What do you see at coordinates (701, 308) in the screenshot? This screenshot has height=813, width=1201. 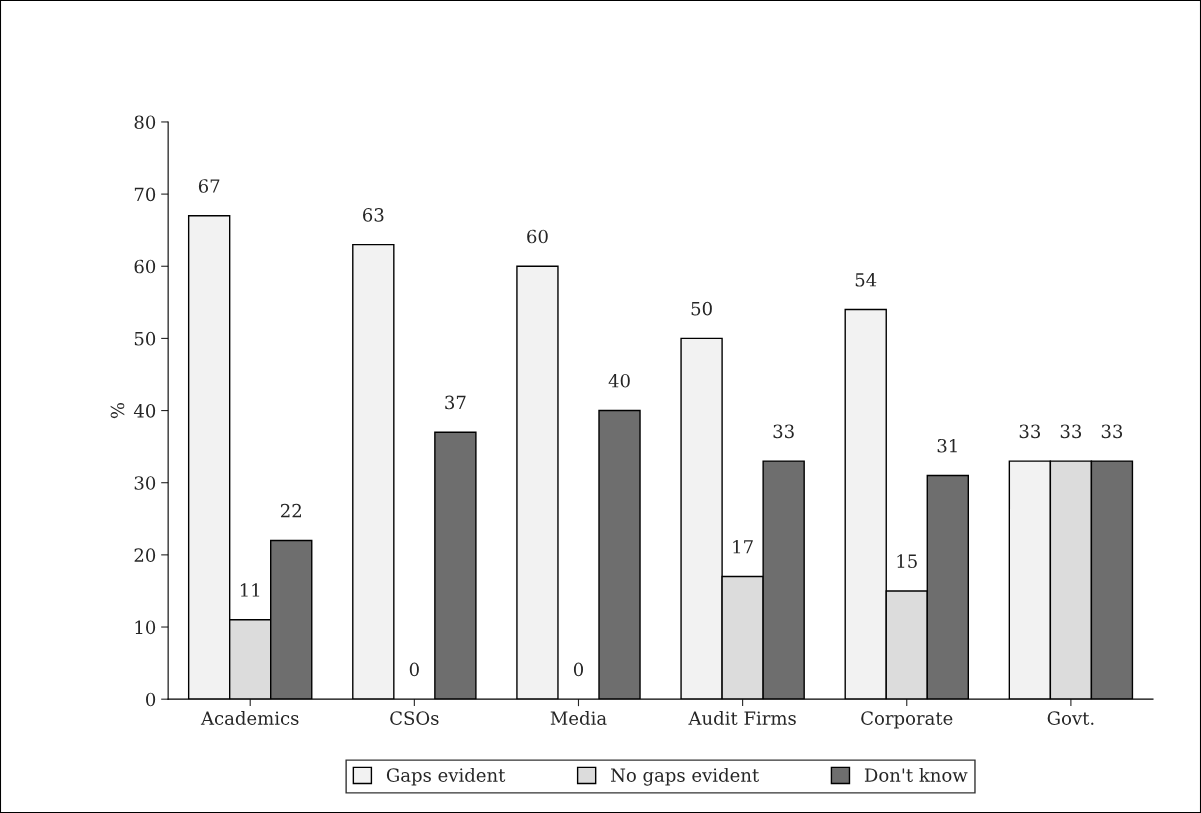 I see `data-label: 50` at bounding box center [701, 308].